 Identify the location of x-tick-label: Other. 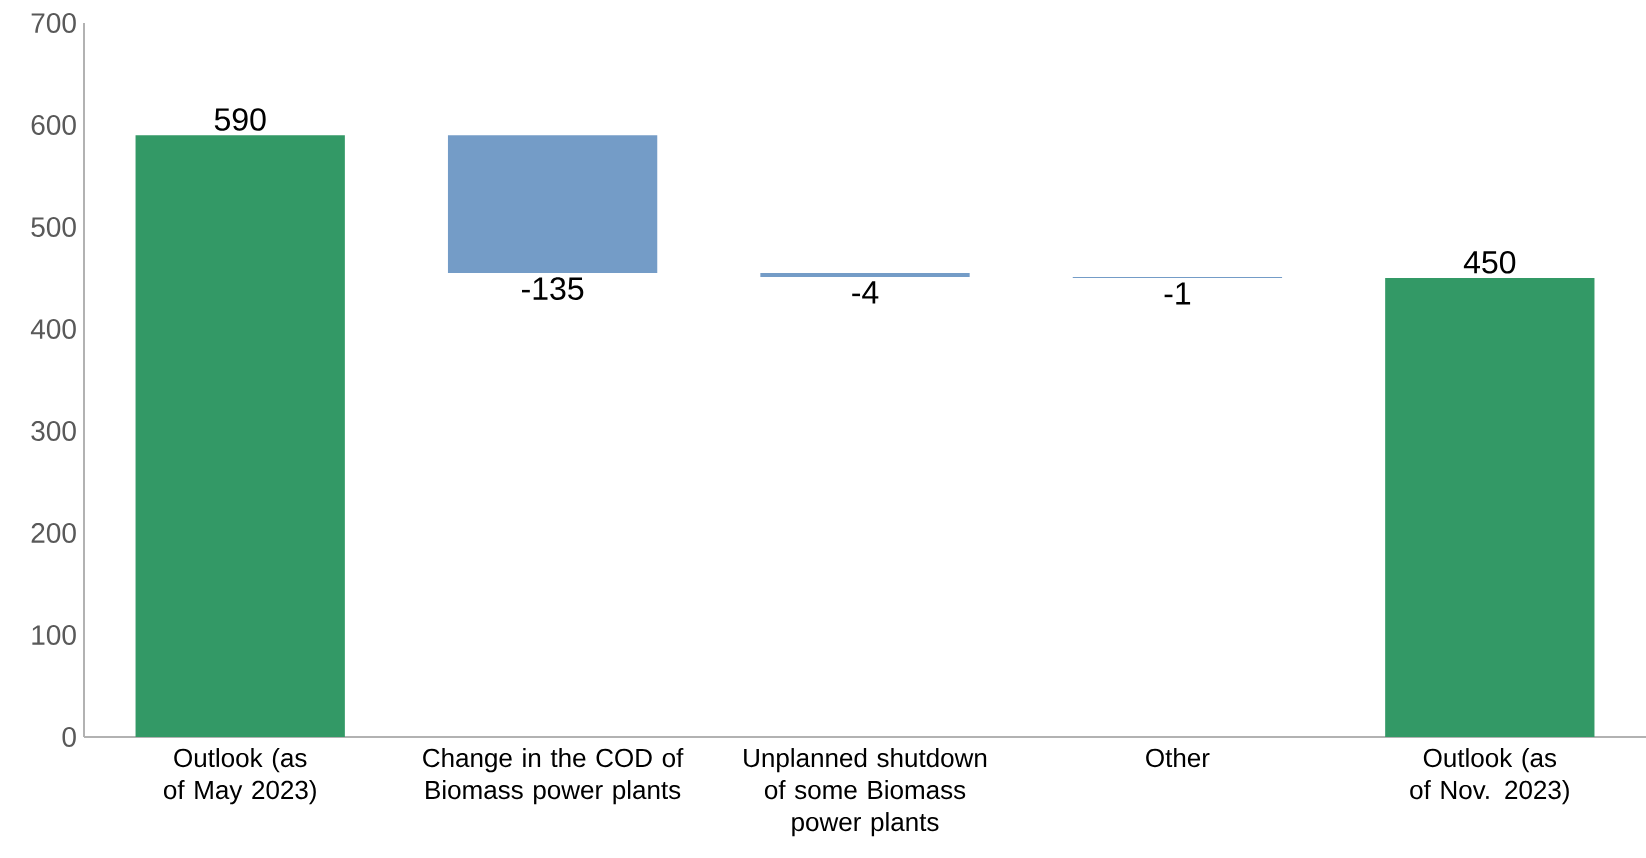
(1178, 758).